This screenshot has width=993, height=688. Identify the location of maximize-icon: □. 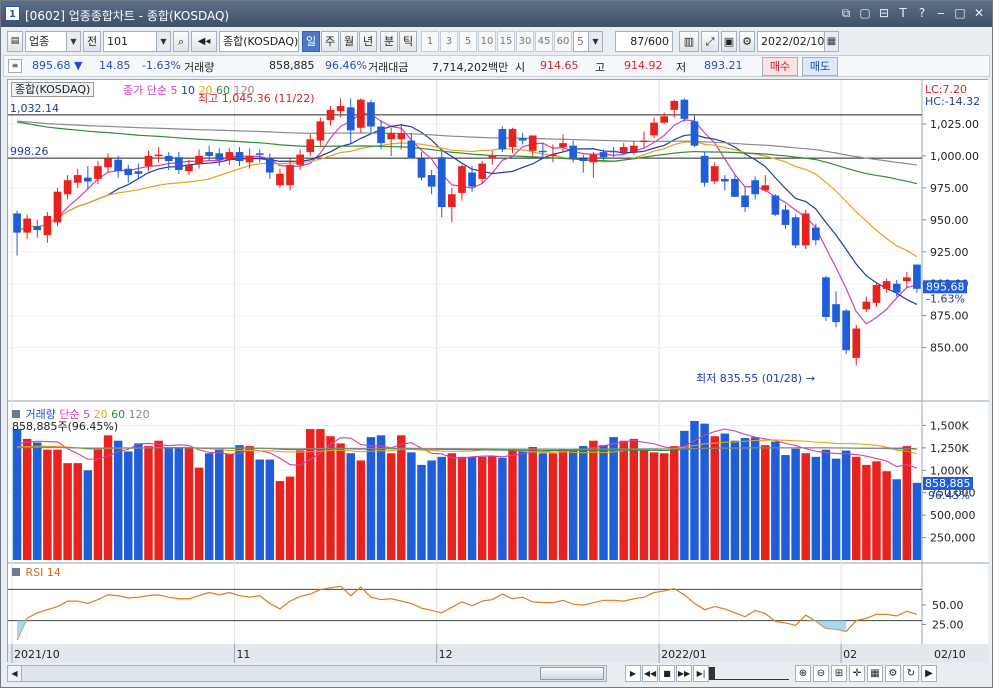
(960, 13).